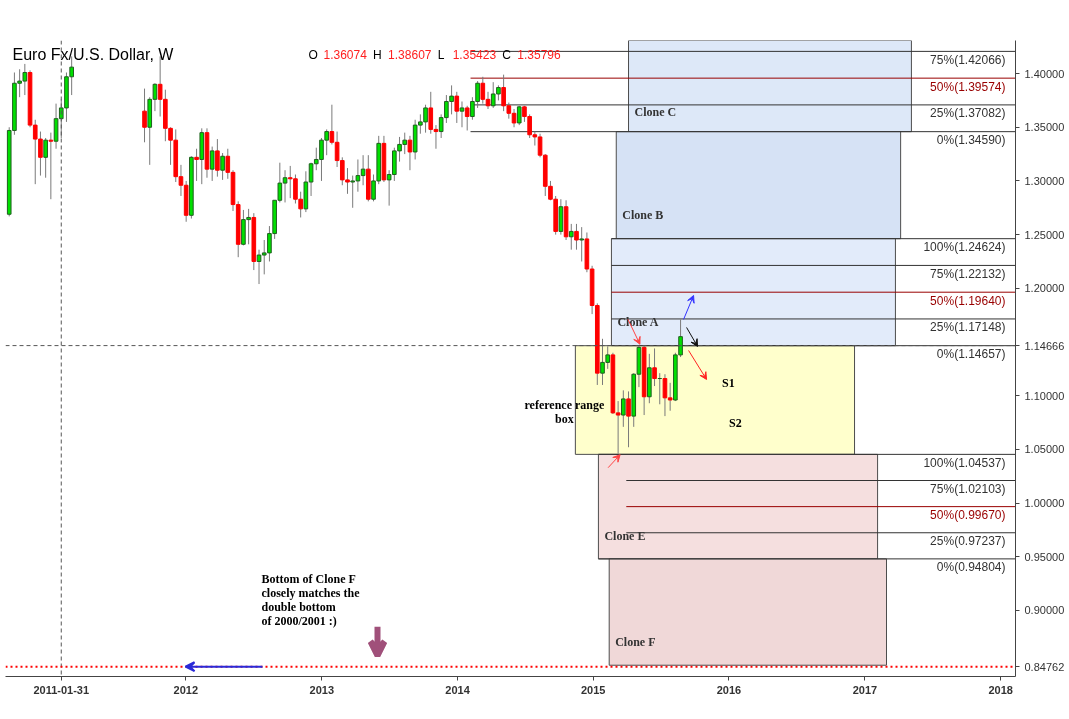 This screenshot has width=1069, height=719. I want to click on y-tick-label: 1.05000, so click(1044, 449).